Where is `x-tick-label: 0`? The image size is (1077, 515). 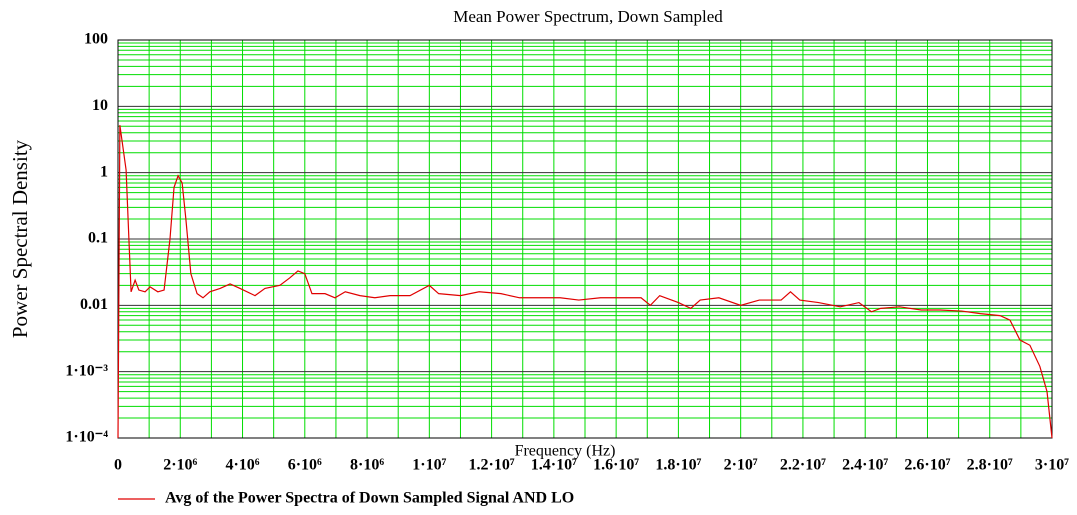 x-tick-label: 0 is located at coordinates (118, 465).